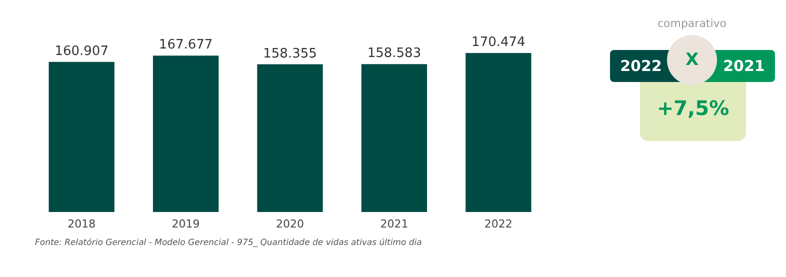  What do you see at coordinates (692, 60) in the screenshot?
I see `circle-badge: X` at bounding box center [692, 60].